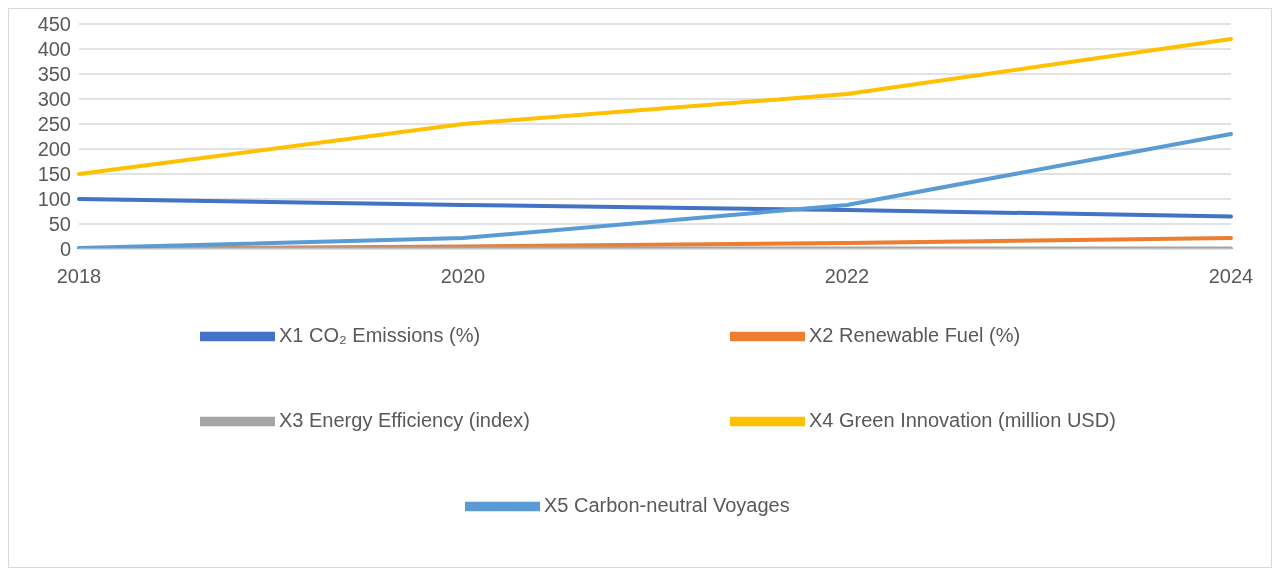 The width and height of the screenshot is (1284, 580). I want to click on legend-label: X2 Renewable Fuel (%), so click(915, 334).